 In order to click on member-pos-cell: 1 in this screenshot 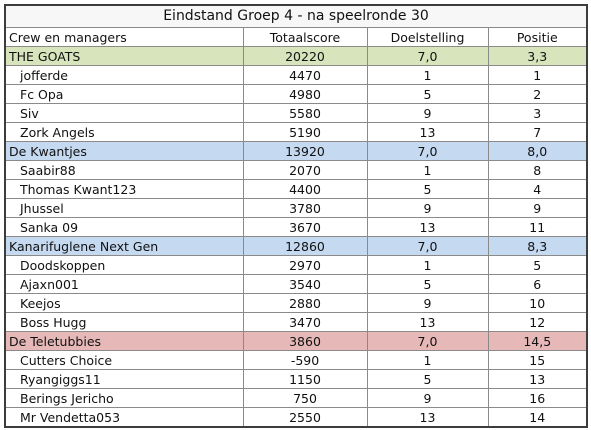, I will do `click(536, 75)`.